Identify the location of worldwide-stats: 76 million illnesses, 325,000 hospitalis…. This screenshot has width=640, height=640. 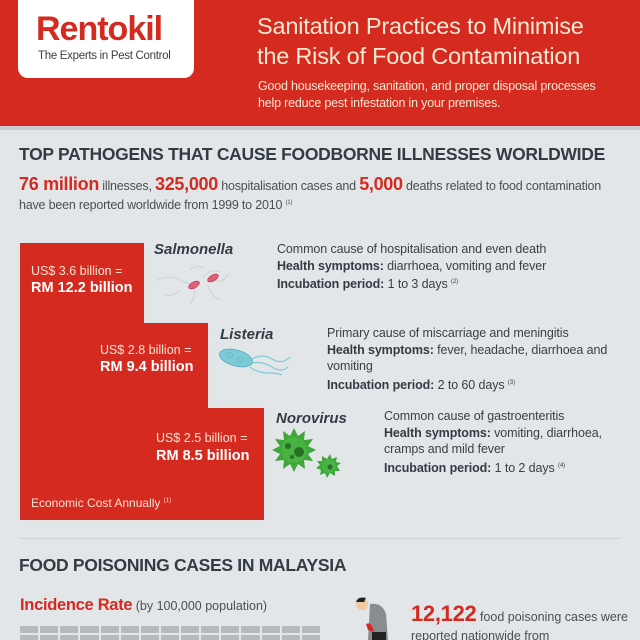
(310, 193).